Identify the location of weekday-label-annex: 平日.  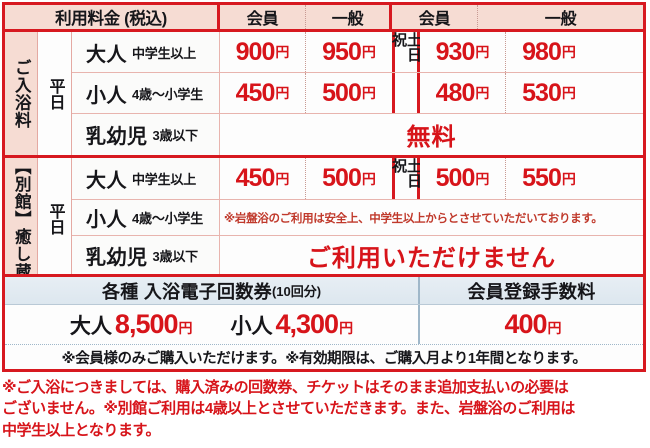
(55, 219).